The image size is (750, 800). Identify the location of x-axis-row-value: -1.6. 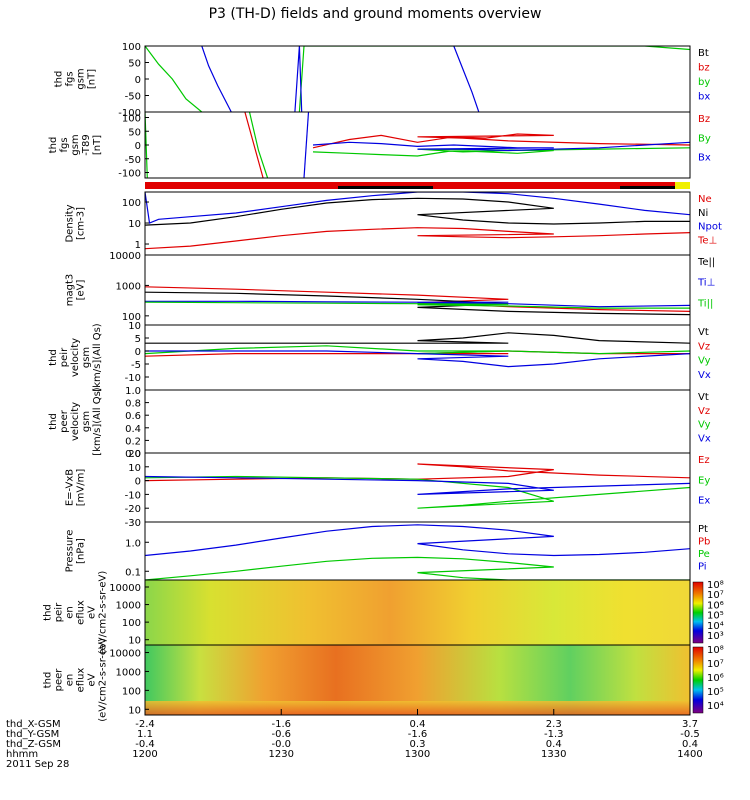
(418, 734).